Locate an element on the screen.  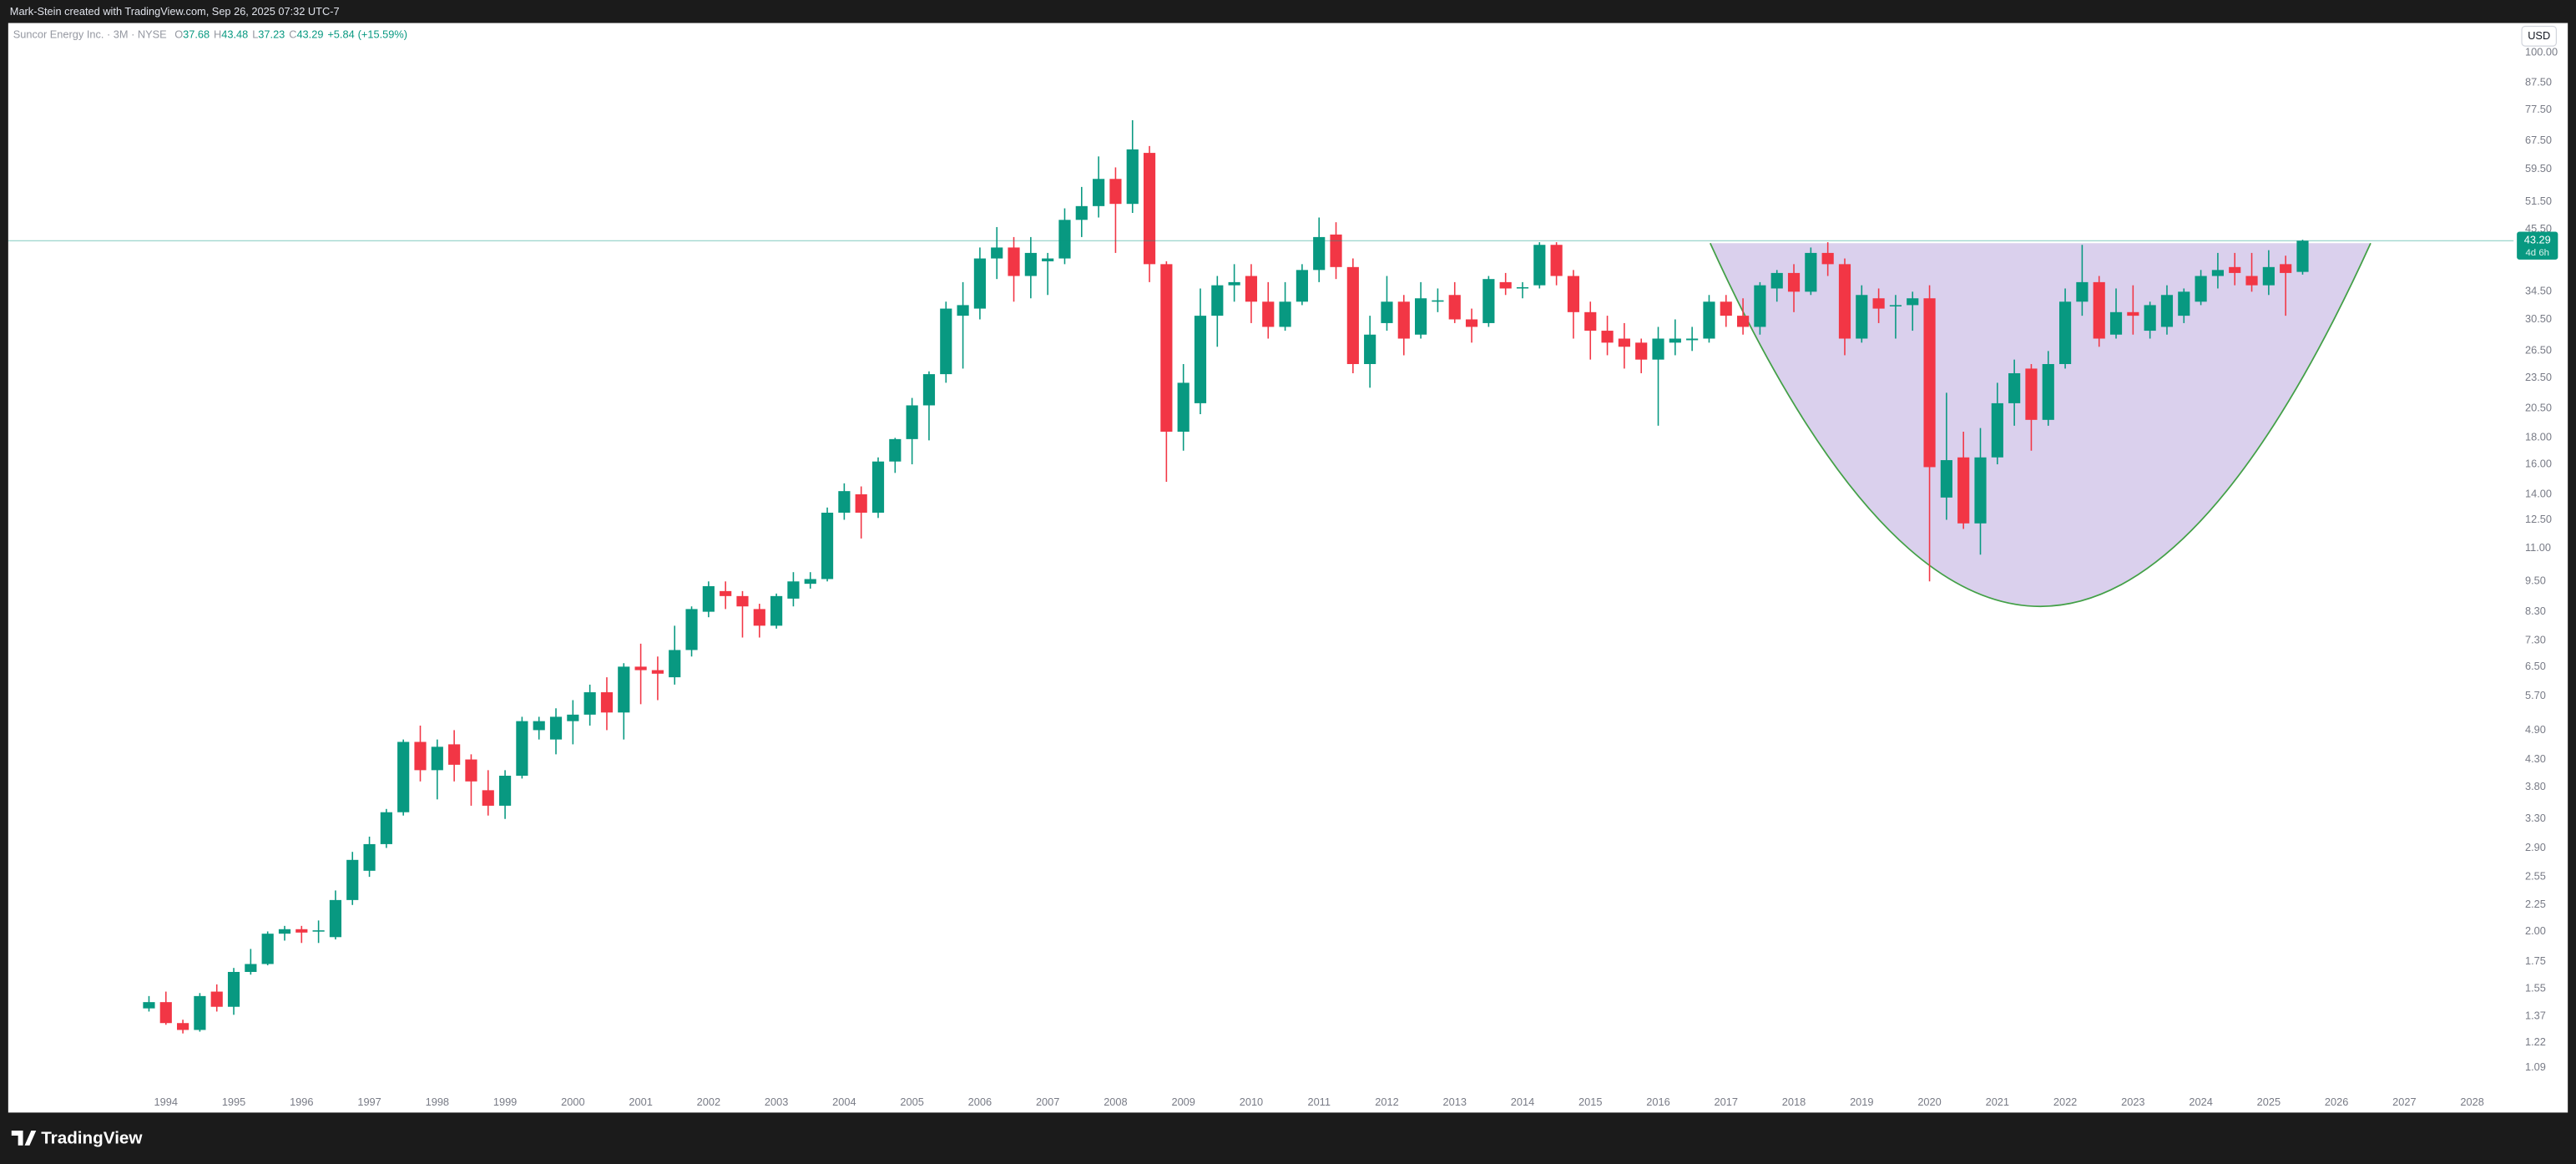
y-tick-label: 4.30 is located at coordinates (2535, 758).